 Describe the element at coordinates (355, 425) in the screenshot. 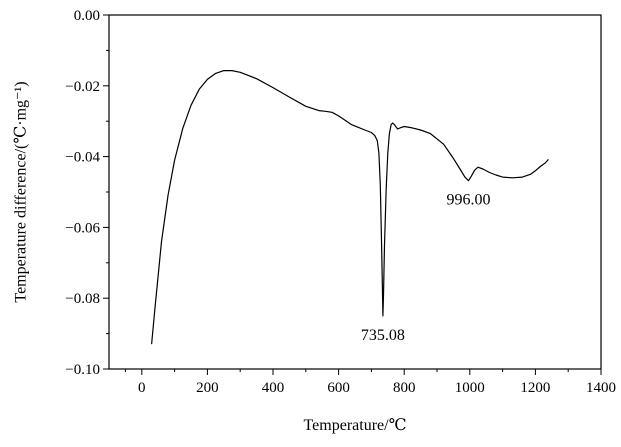

I see `x-axis-title: Temperature/℃` at that location.